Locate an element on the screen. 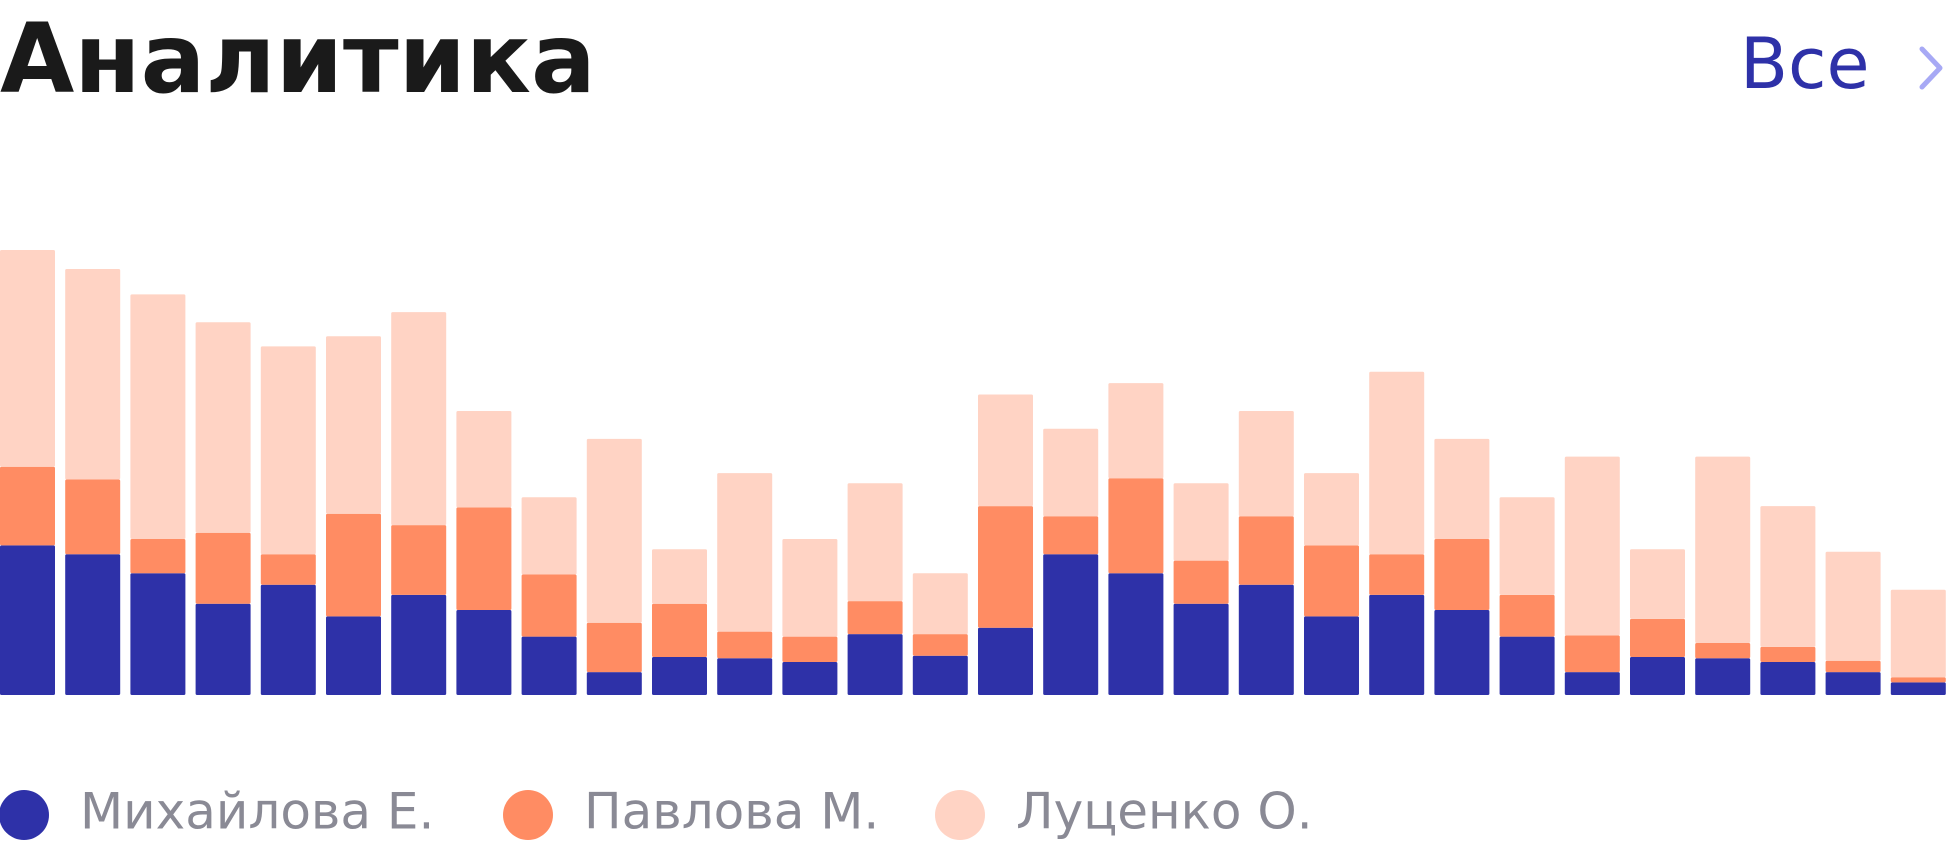 The width and height of the screenshot is (1960, 844). legend-label: Луценко О. is located at coordinates (1164, 812).